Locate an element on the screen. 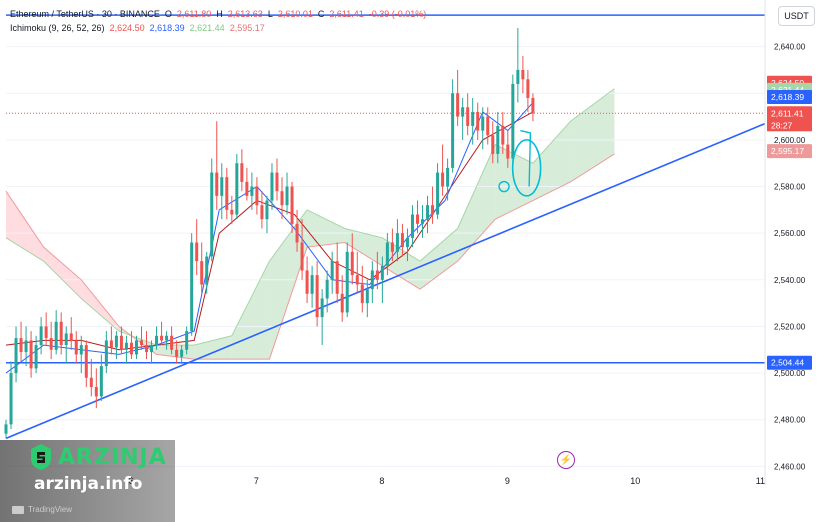 This screenshot has width=822, height=522. y-tick-label: 2,500.00 is located at coordinates (790, 373).